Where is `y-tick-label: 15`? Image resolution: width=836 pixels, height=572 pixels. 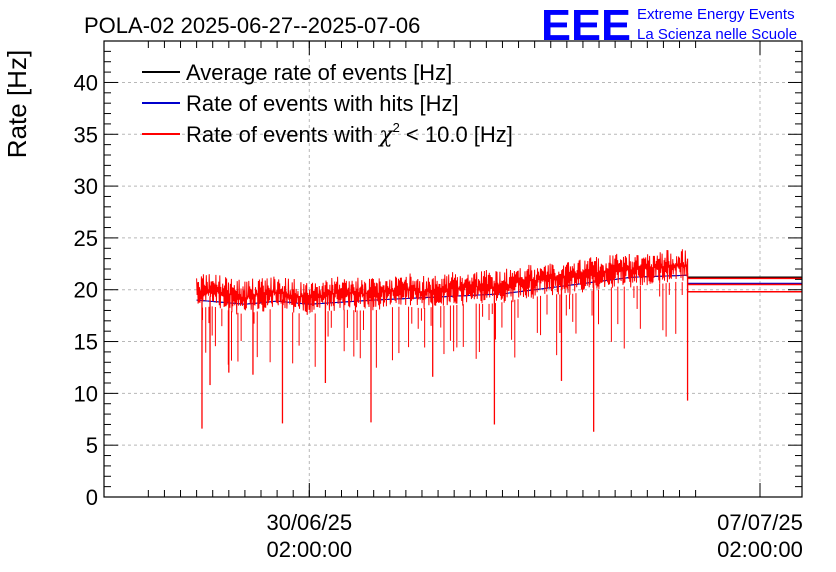 y-tick-label: 15 is located at coordinates (86, 342).